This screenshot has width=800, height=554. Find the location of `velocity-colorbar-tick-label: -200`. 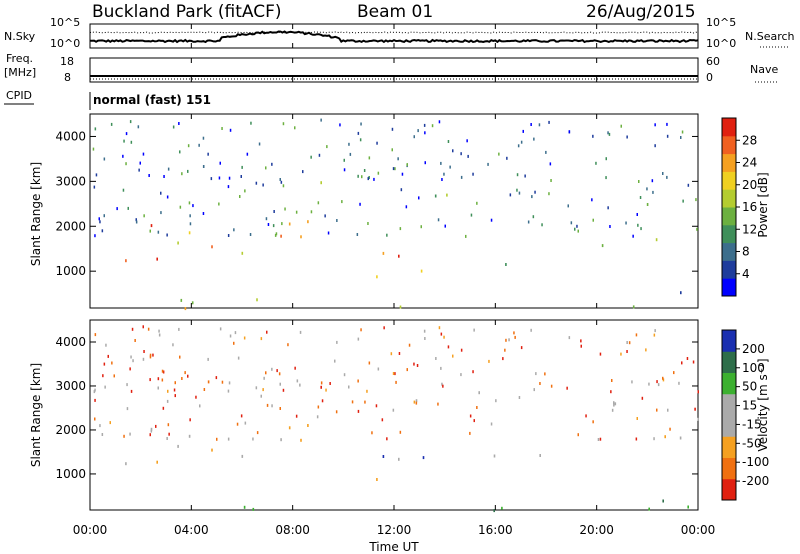

velocity-colorbar-tick-label: -200 is located at coordinates (755, 481).